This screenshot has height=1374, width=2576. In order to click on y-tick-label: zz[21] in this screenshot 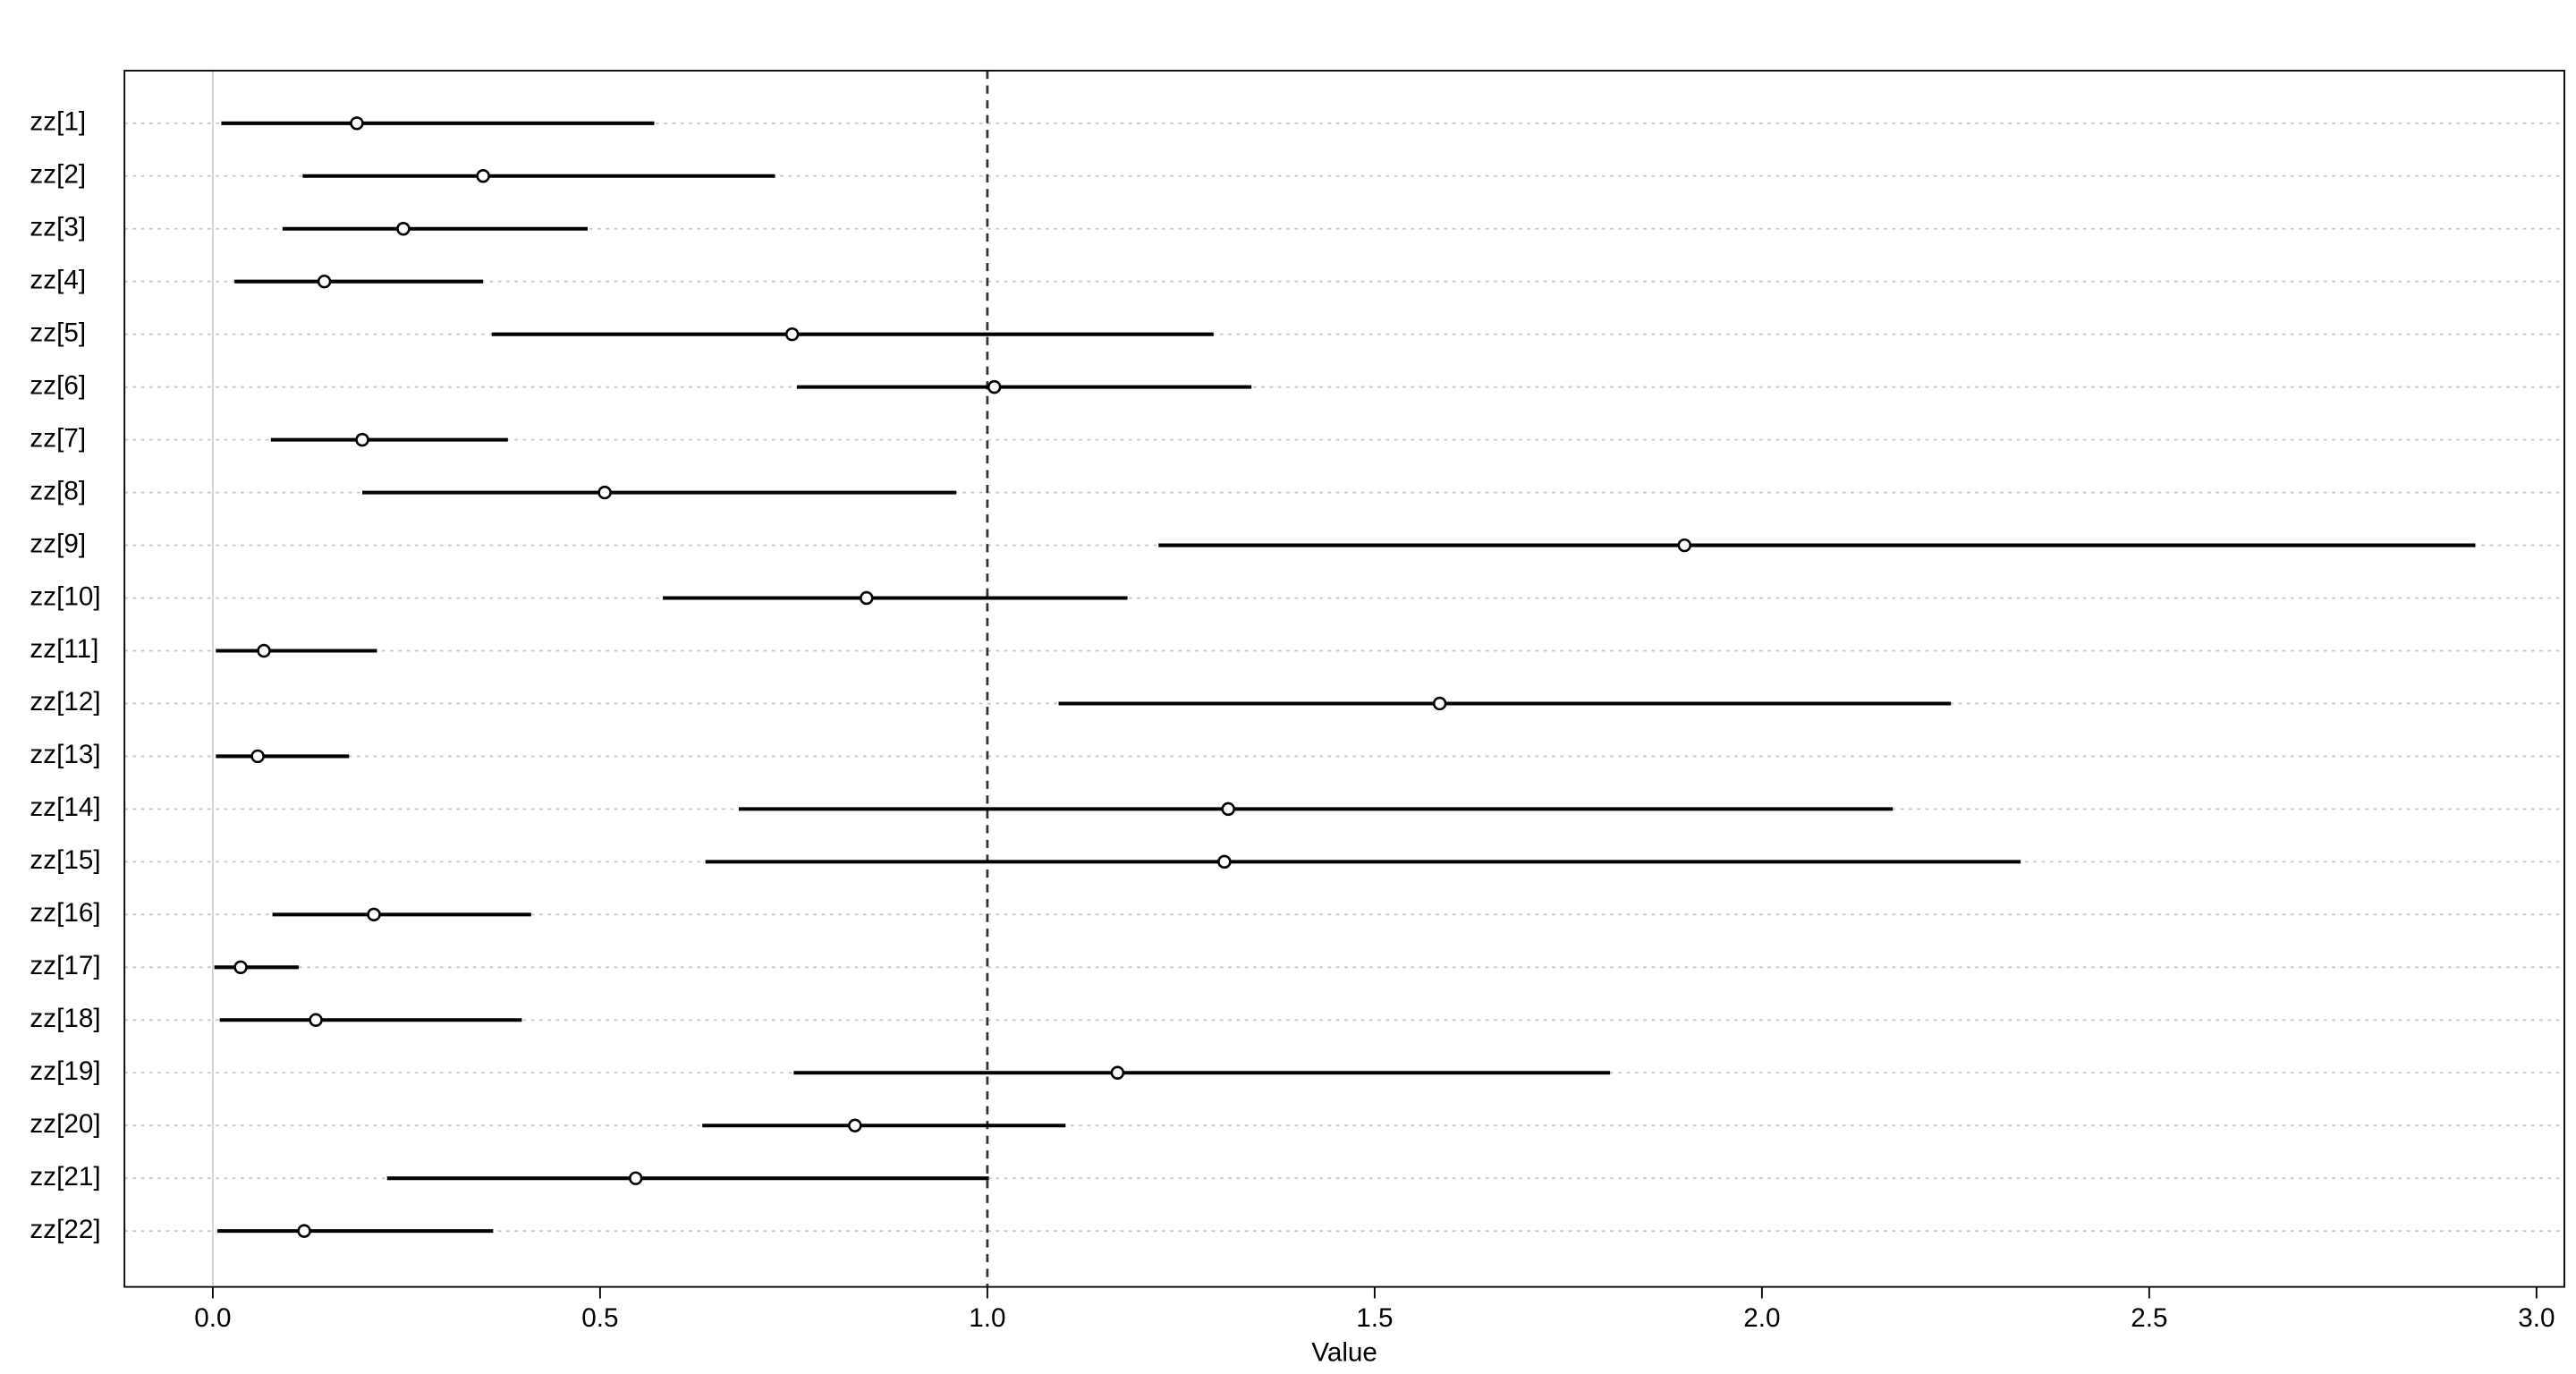, I will do `click(65, 1177)`.